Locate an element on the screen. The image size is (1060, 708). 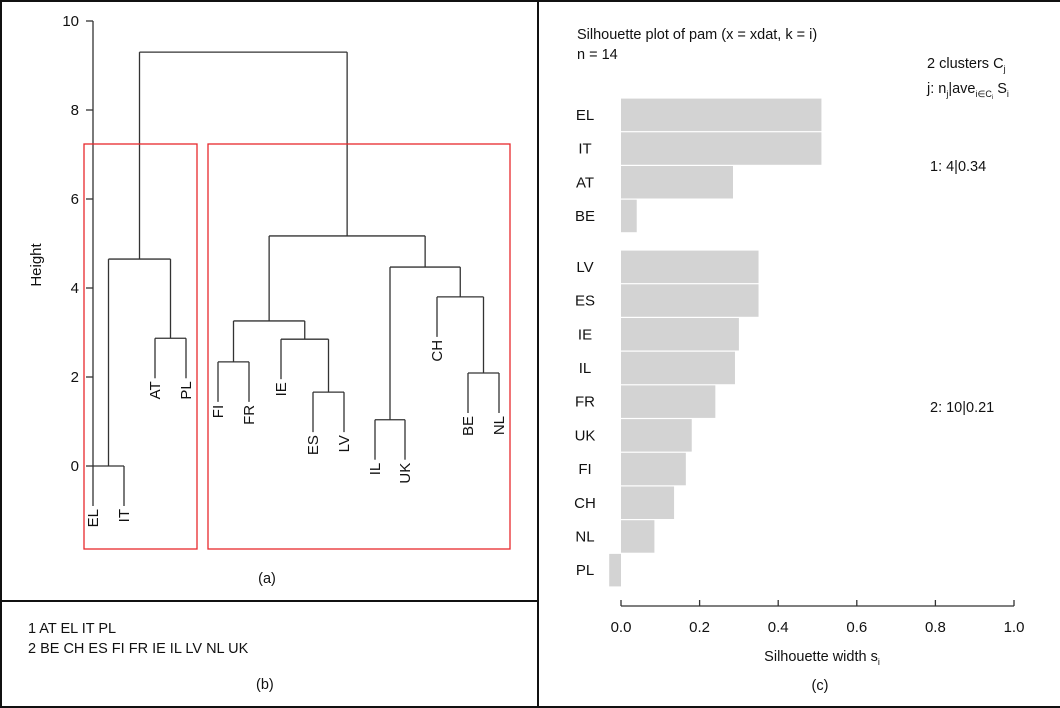
legend-header-b: |ave is located at coordinates (961, 89).